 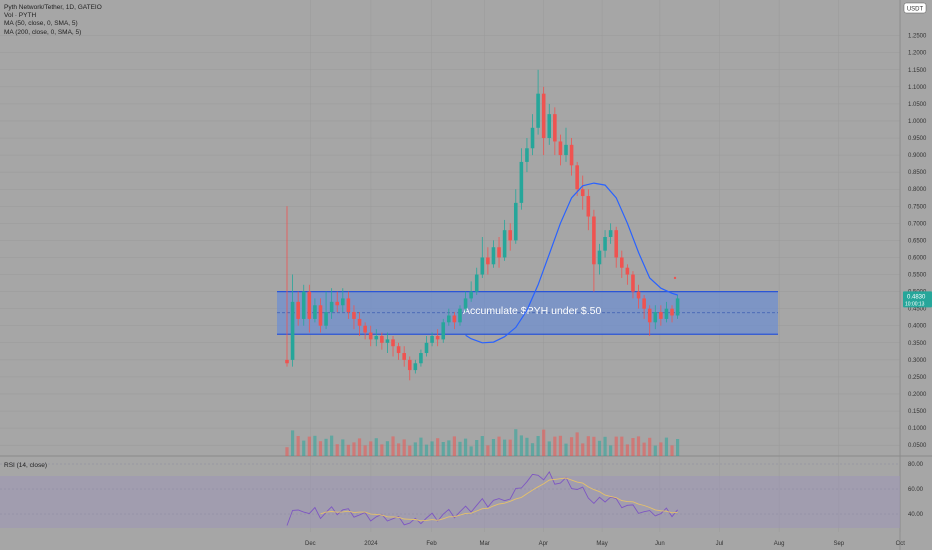 I want to click on ma-line, so click(x=571, y=263).